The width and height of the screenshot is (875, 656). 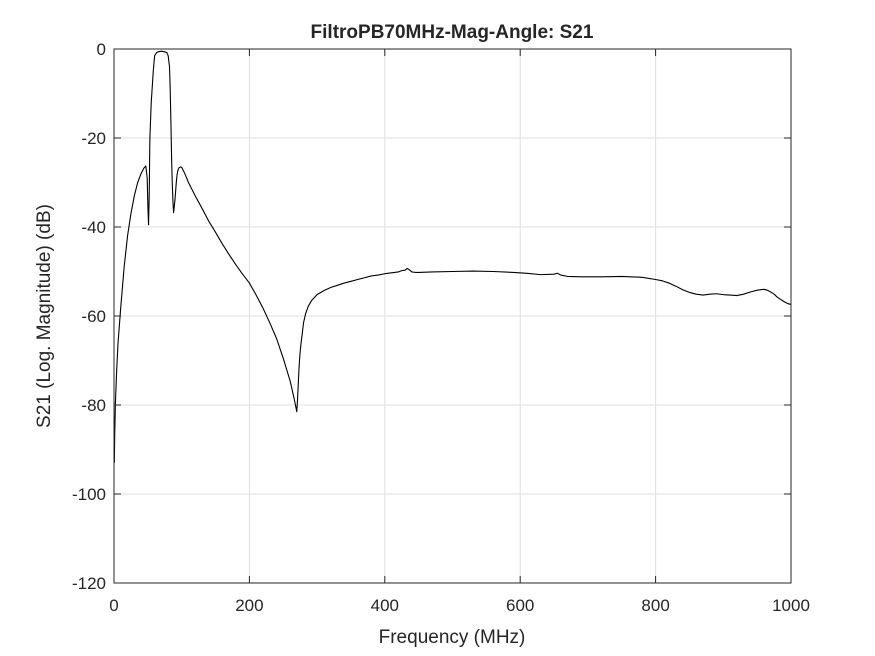 I want to click on y-tick-label: -40, so click(x=93, y=227).